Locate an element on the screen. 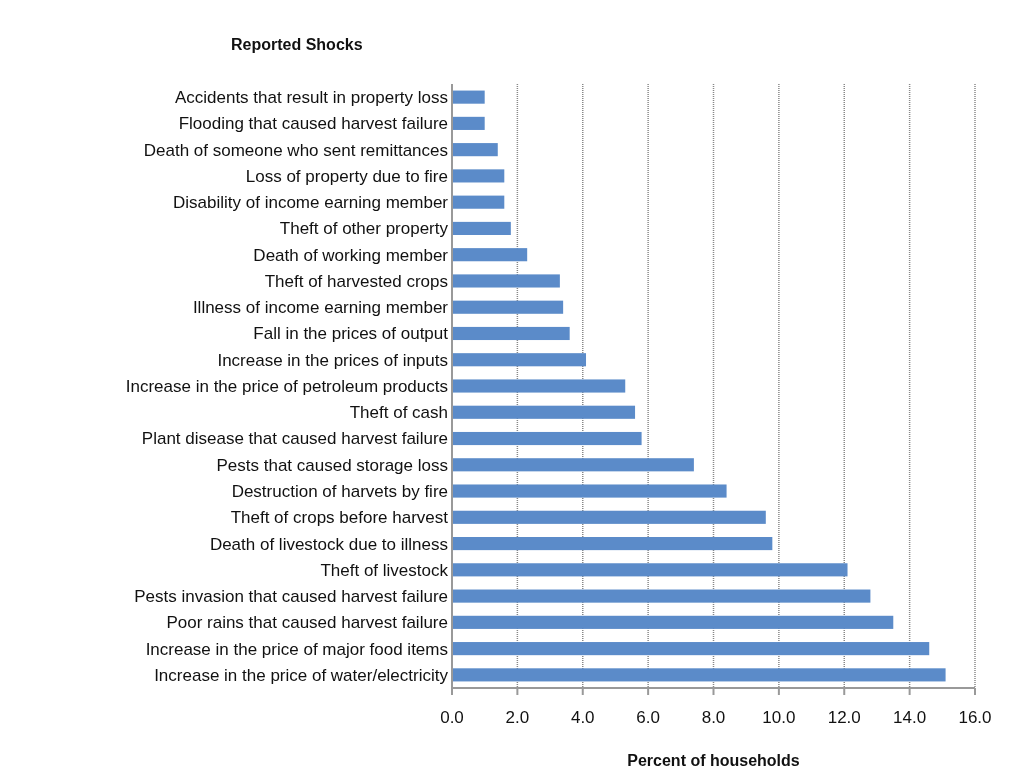  y-tick-label: Theft of harvested crops is located at coordinates (356, 281).